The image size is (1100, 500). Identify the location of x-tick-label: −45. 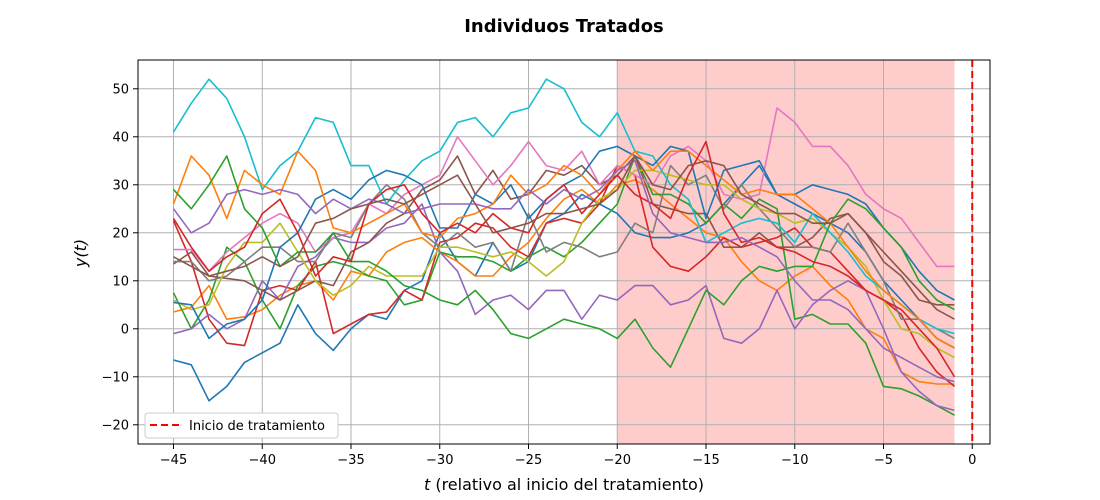
(173, 460).